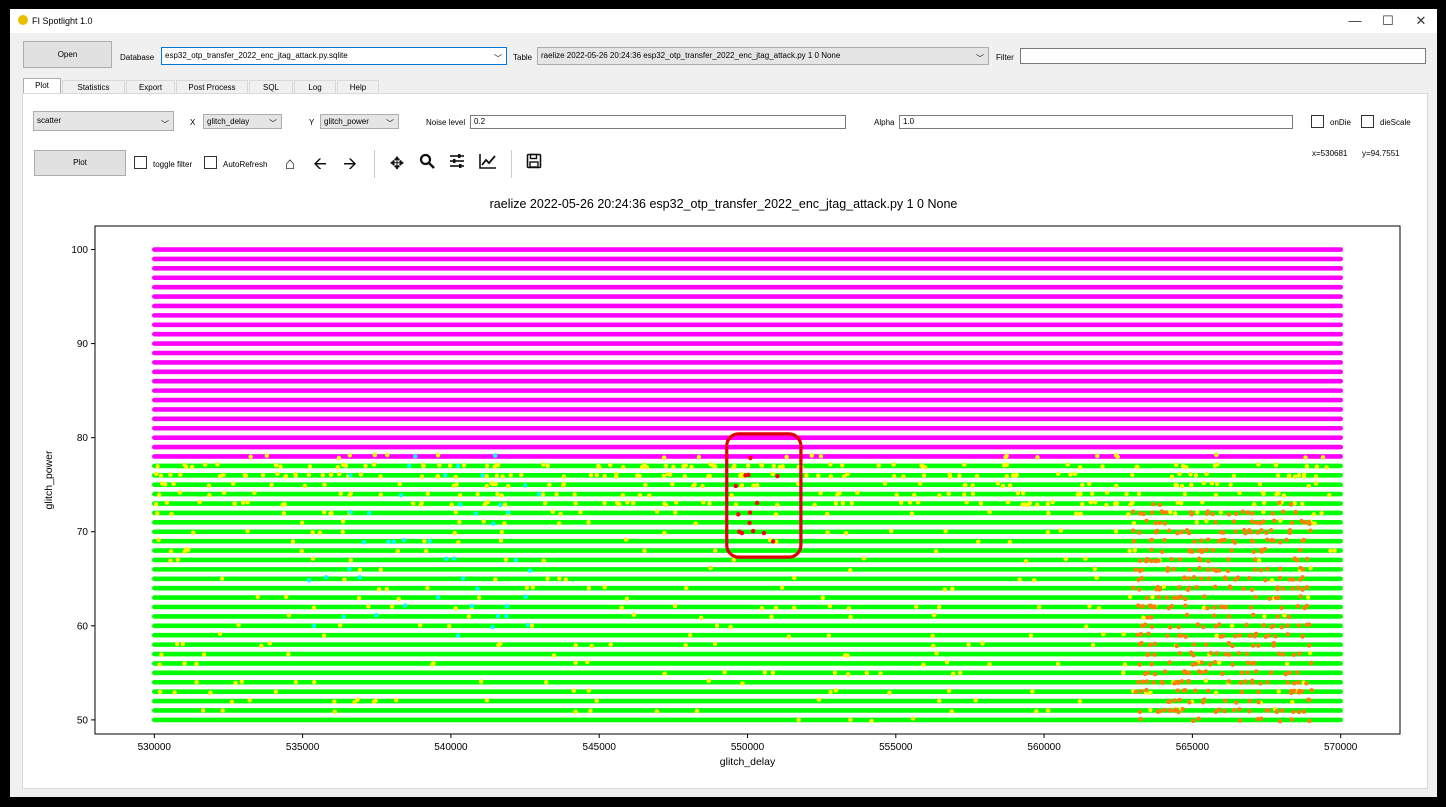 Image resolution: width=1446 pixels, height=807 pixels. Describe the element at coordinates (1421, 20) in the screenshot. I see `close-button: ✕` at that location.